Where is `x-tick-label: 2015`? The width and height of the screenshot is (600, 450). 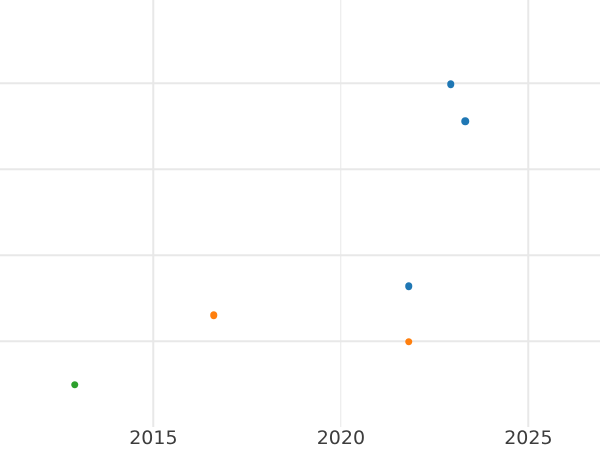
x-tick-label: 2015 is located at coordinates (153, 438).